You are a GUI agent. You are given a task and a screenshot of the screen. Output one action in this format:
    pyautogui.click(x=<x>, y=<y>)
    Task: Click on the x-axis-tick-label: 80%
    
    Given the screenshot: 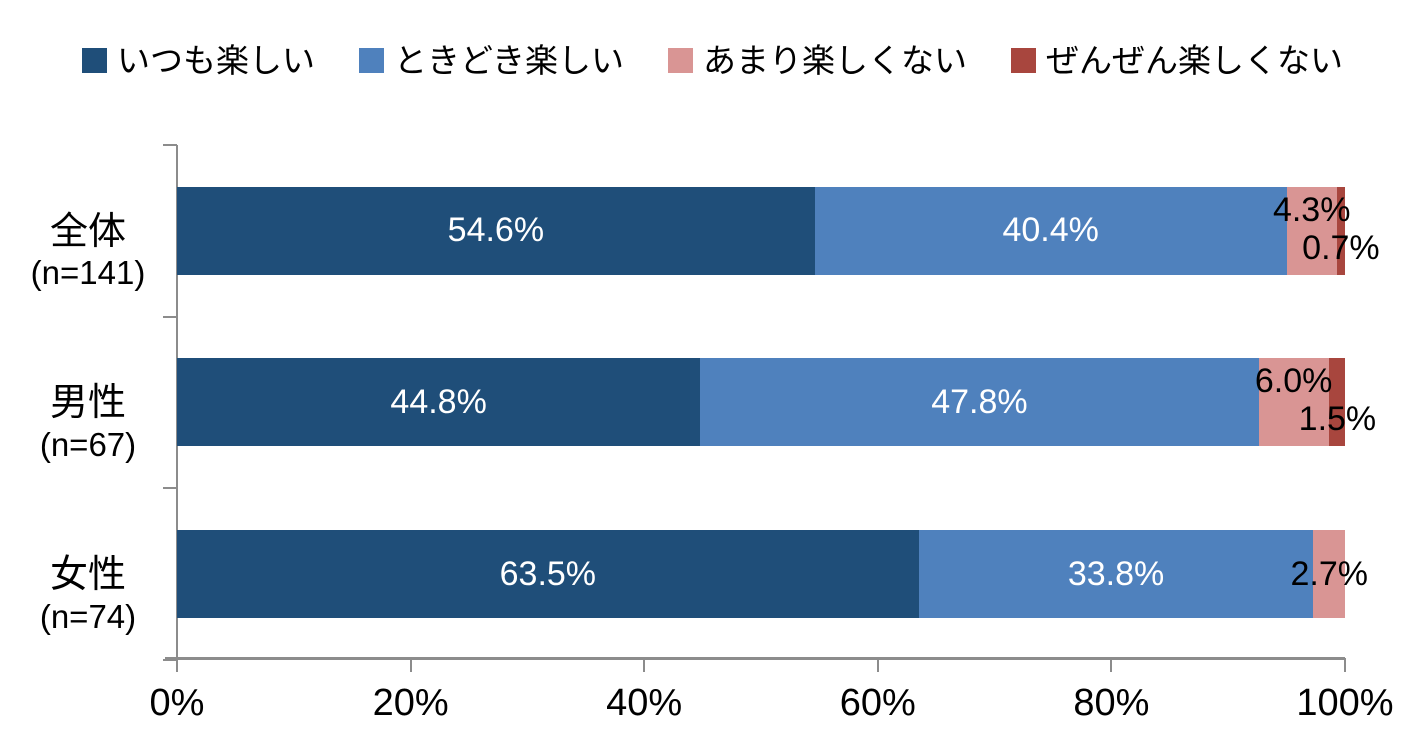 What is the action you would take?
    pyautogui.click(x=1111, y=703)
    